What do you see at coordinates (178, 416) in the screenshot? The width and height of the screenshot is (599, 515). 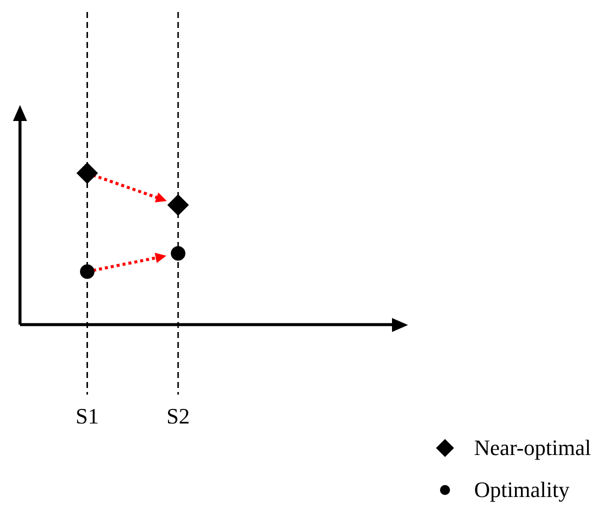 I see `x-tick-label: S2` at bounding box center [178, 416].